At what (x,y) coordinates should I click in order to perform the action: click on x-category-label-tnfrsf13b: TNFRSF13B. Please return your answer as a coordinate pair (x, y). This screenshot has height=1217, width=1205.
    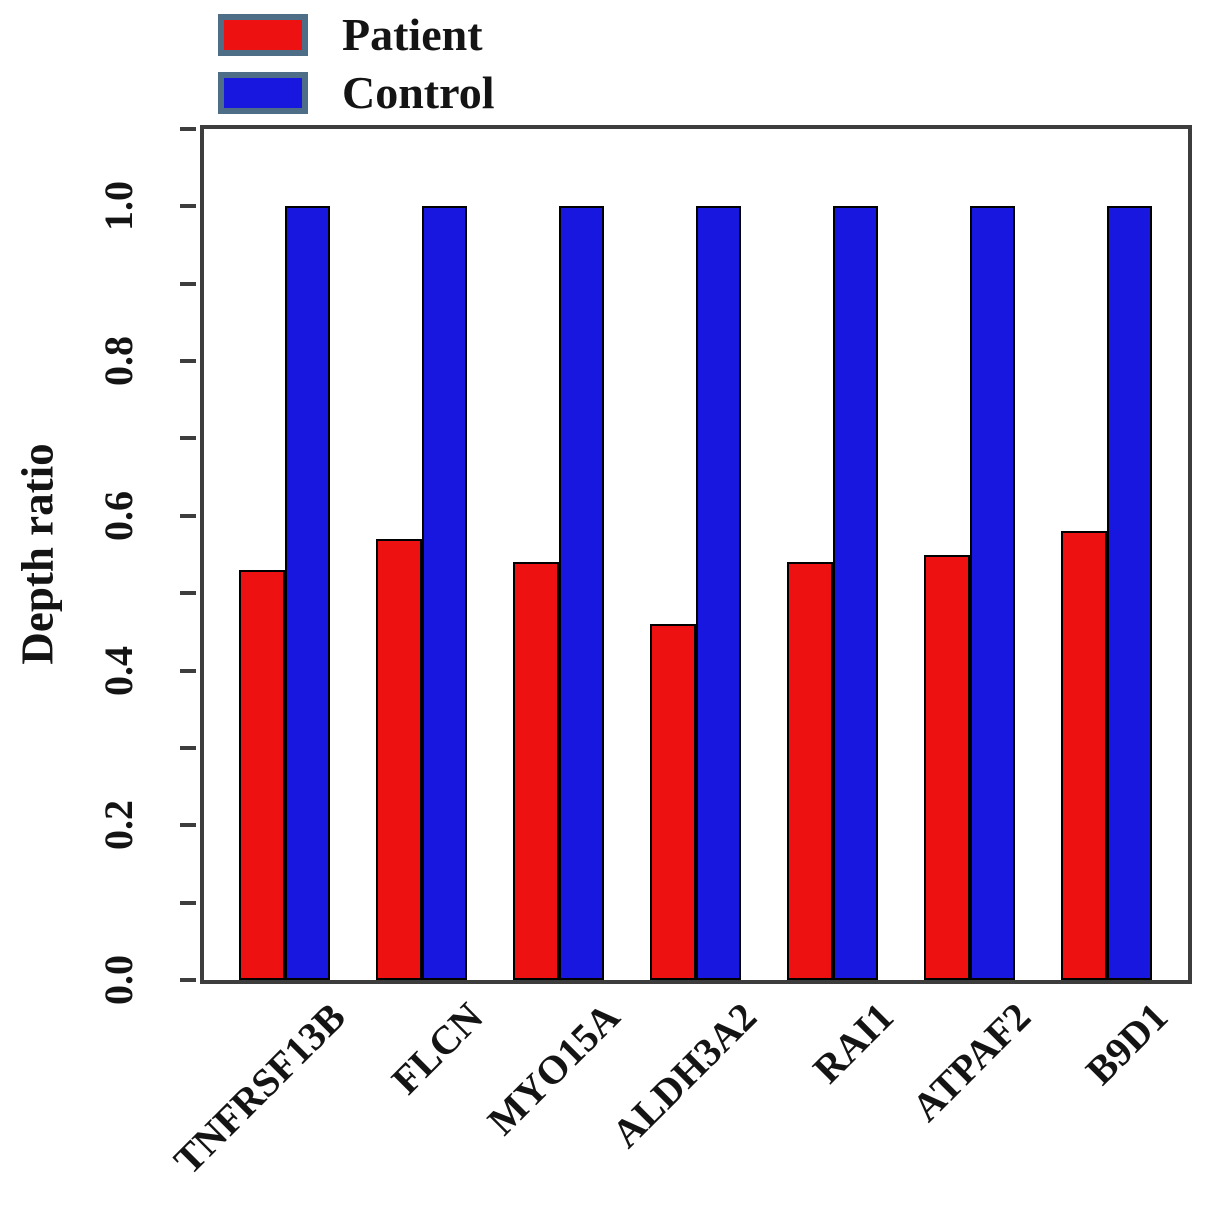
    Looking at the image, I should click on (260, 1088).